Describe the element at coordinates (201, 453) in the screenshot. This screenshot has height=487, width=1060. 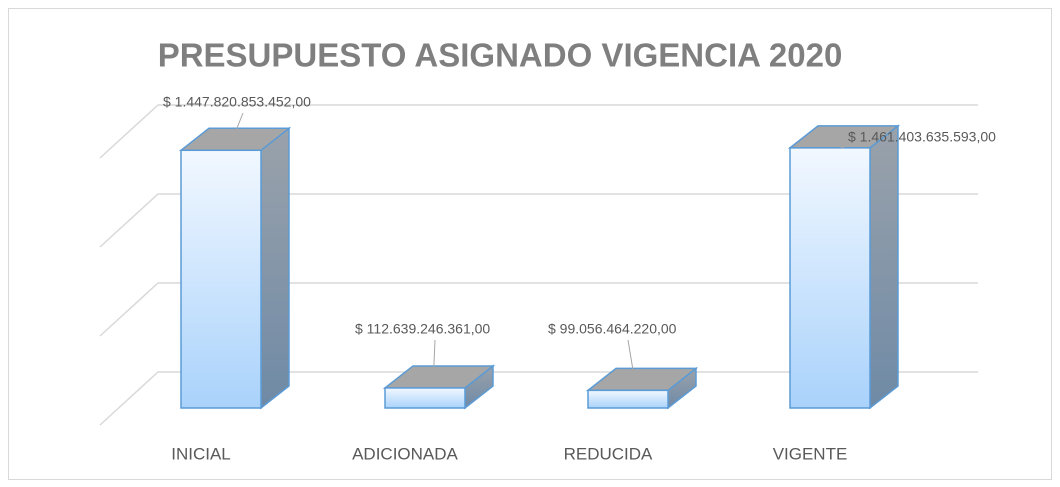
I see `x-tick-label: INICIAL` at that location.